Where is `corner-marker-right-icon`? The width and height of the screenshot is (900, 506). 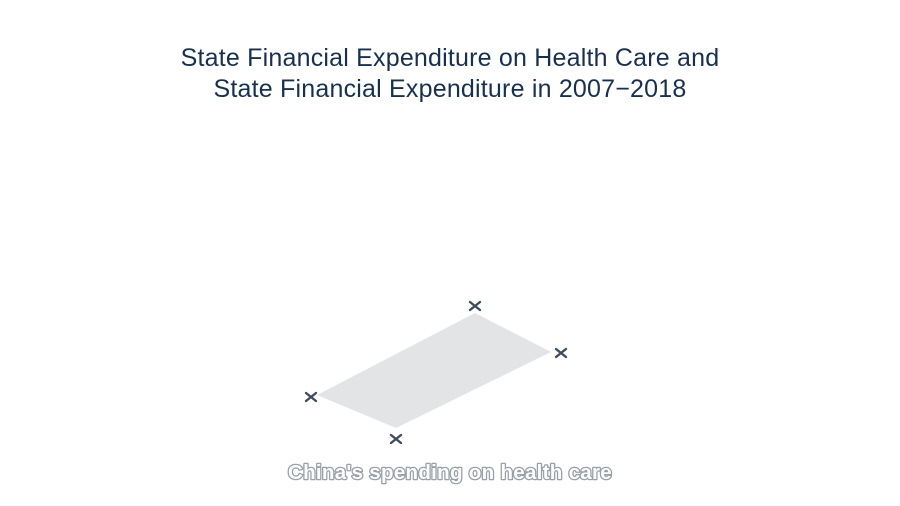 corner-marker-right-icon is located at coordinates (561, 353).